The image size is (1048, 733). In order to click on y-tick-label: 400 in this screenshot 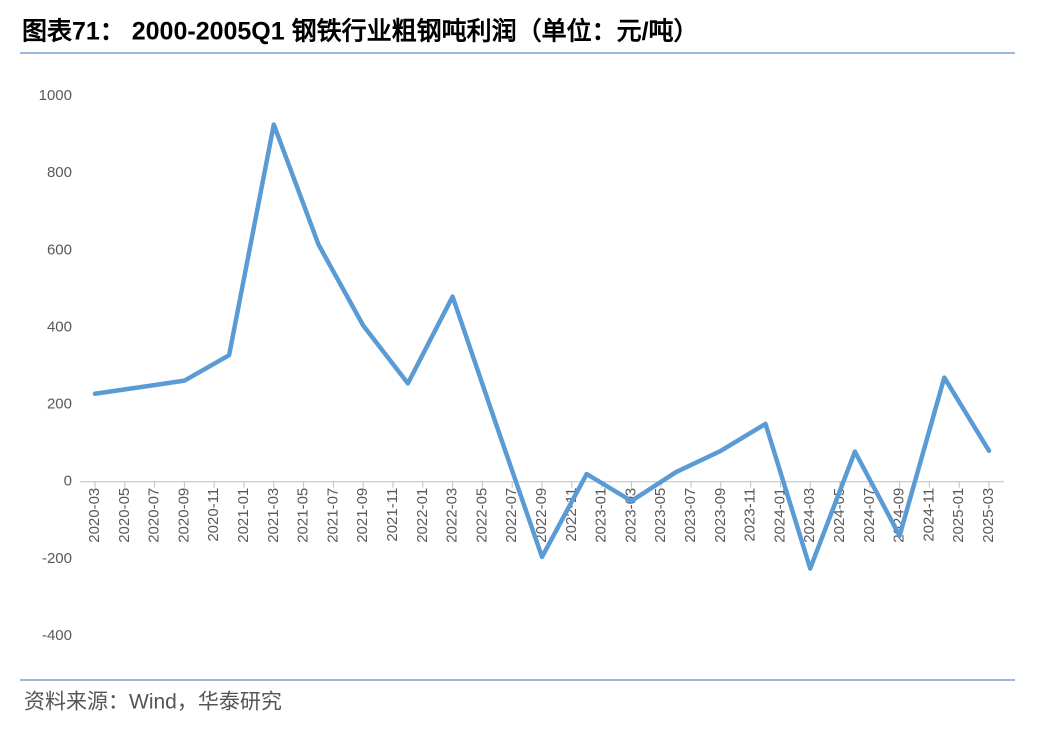, I will do `click(59, 326)`.